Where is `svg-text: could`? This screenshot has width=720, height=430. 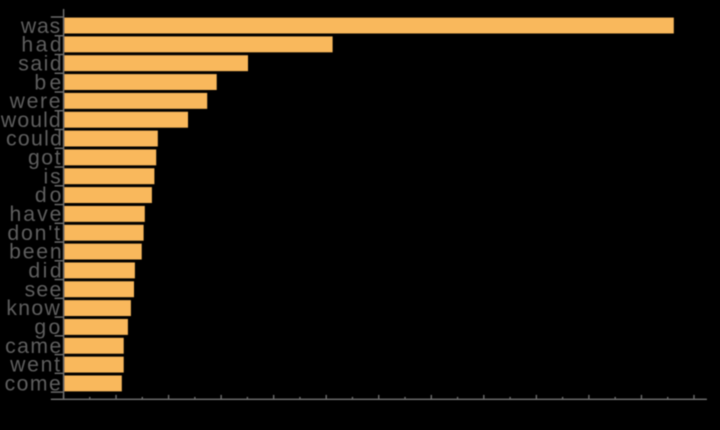 svg-text: could is located at coordinates (34, 139).